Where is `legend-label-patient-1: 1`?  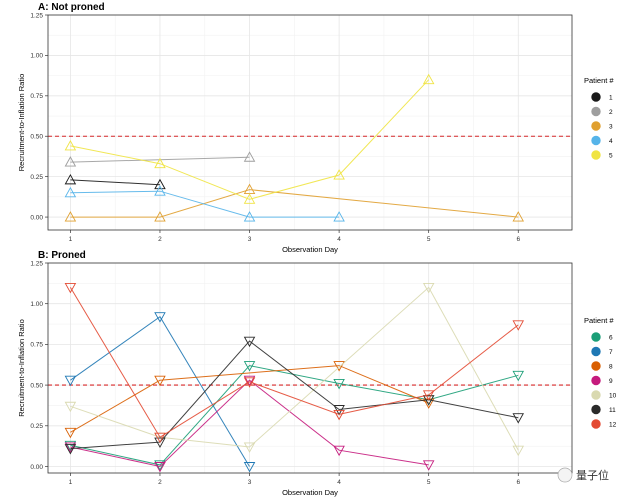 legend-label-patient-1: 1 is located at coordinates (611, 97).